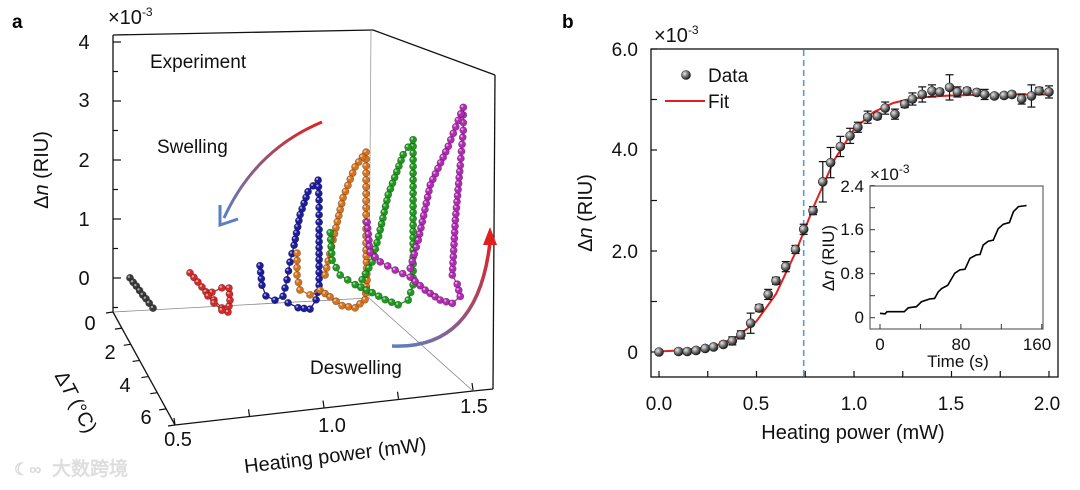  I want to click on panel-label-b: b, so click(568, 22).